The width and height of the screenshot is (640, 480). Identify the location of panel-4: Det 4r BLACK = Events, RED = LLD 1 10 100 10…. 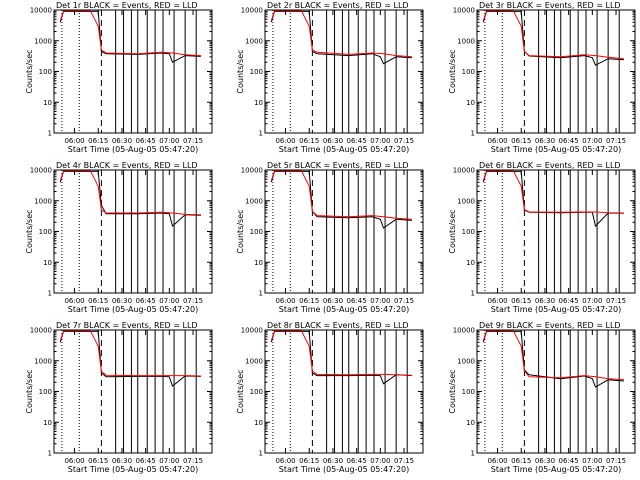
(119, 237).